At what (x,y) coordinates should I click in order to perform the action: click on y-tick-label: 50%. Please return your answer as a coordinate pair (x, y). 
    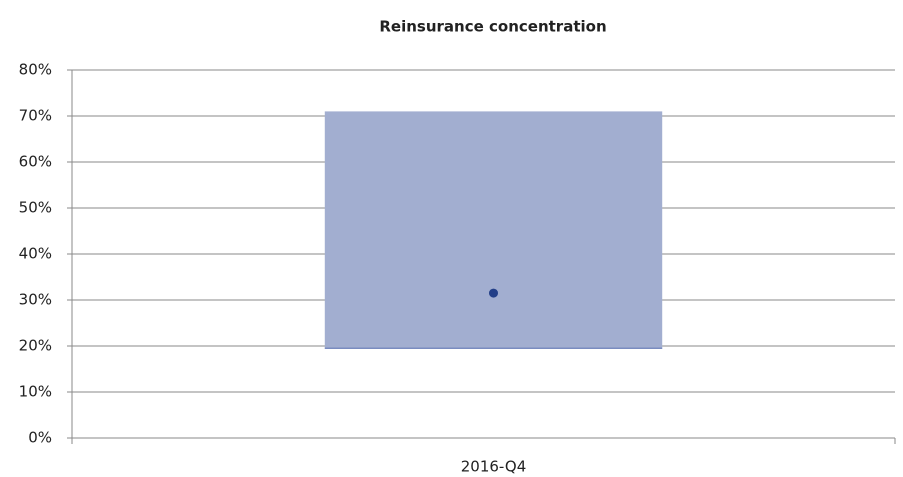
    Looking at the image, I should click on (35, 208).